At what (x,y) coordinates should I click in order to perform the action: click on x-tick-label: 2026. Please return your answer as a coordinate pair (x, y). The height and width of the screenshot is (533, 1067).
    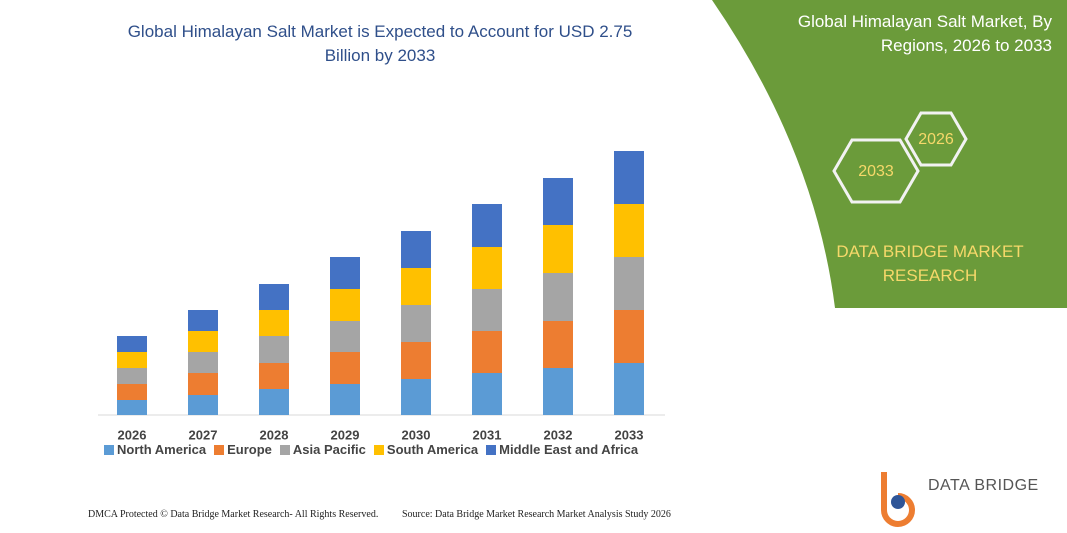
    Looking at the image, I should click on (132, 434).